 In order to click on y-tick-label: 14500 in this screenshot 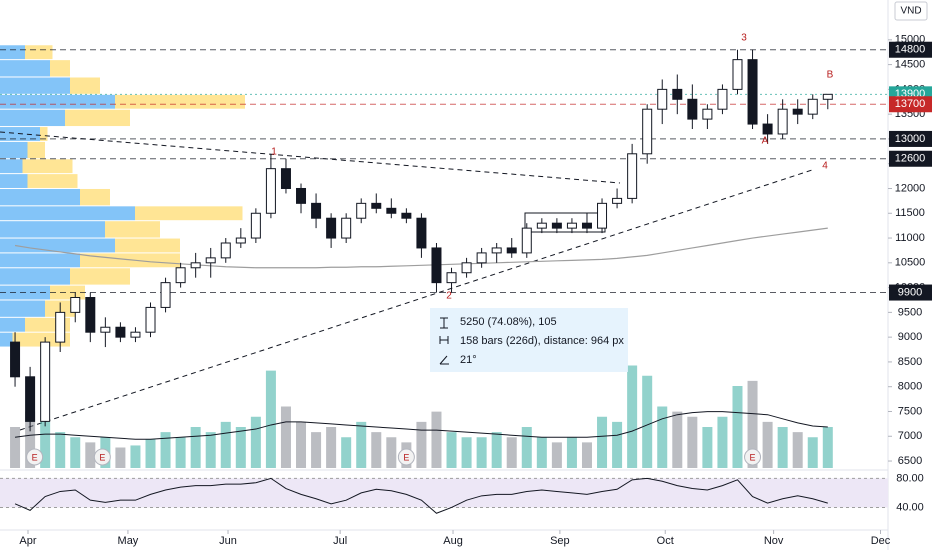, I will do `click(910, 65)`.